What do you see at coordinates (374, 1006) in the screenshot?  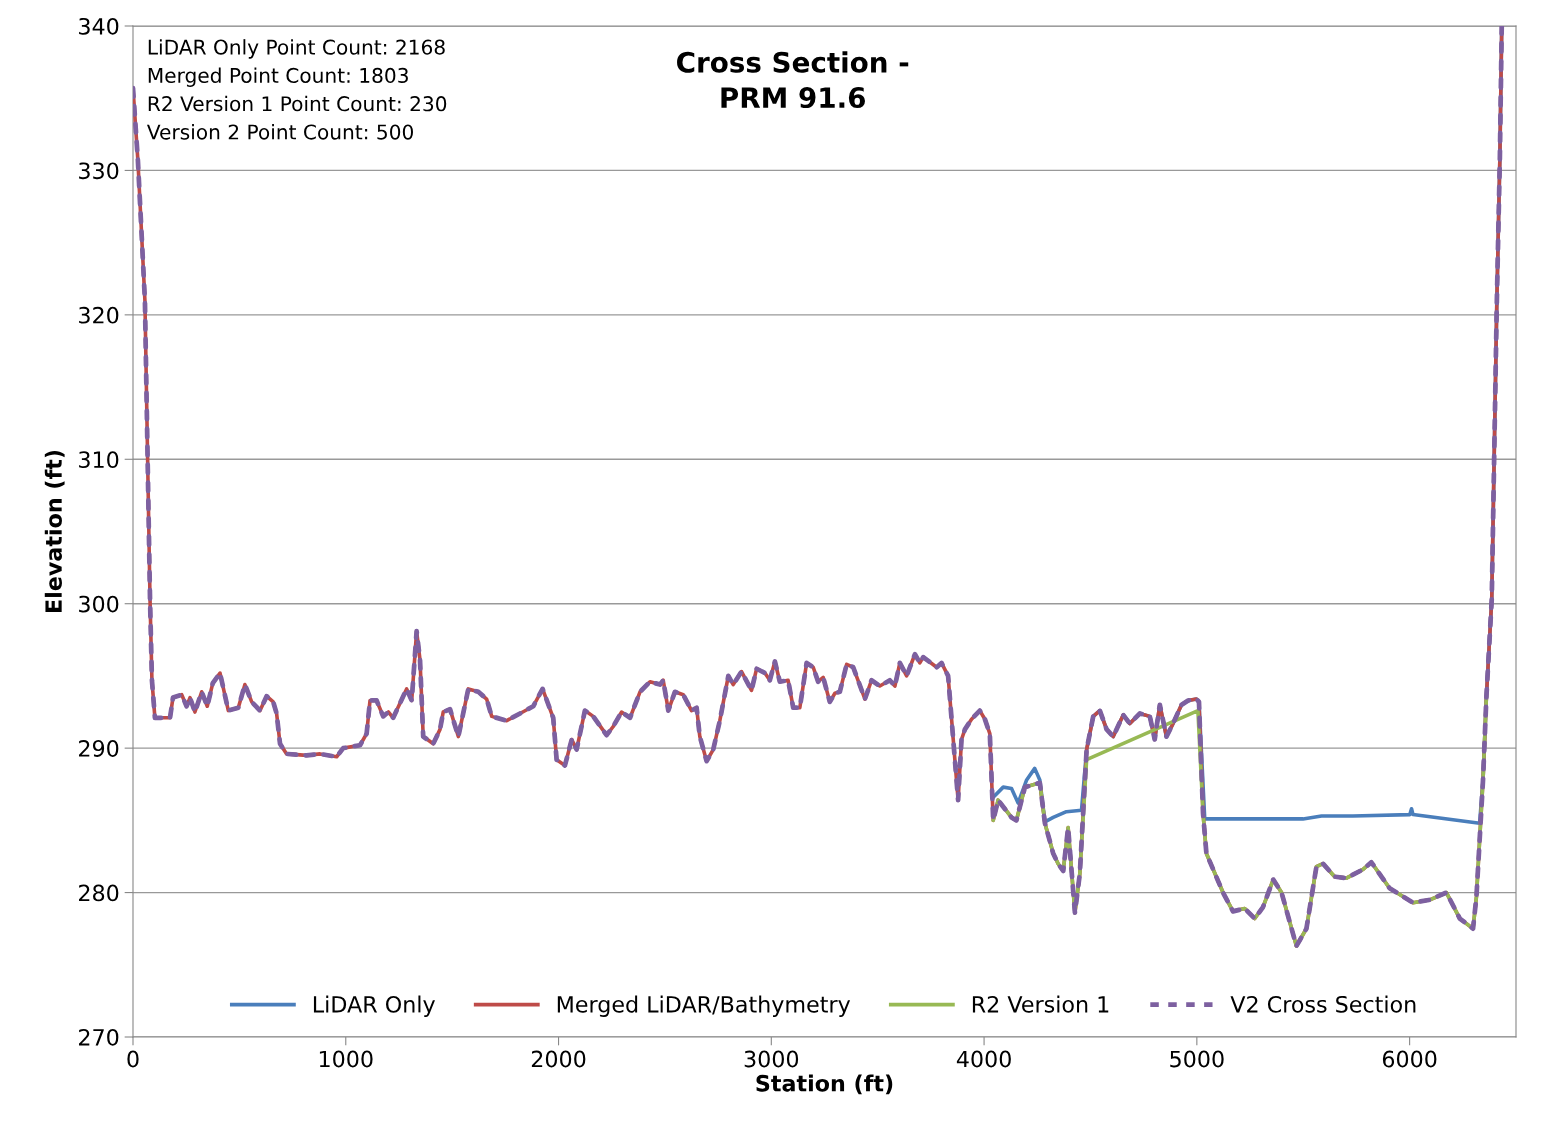 I see `legend-label: LiDAR Only` at bounding box center [374, 1006].